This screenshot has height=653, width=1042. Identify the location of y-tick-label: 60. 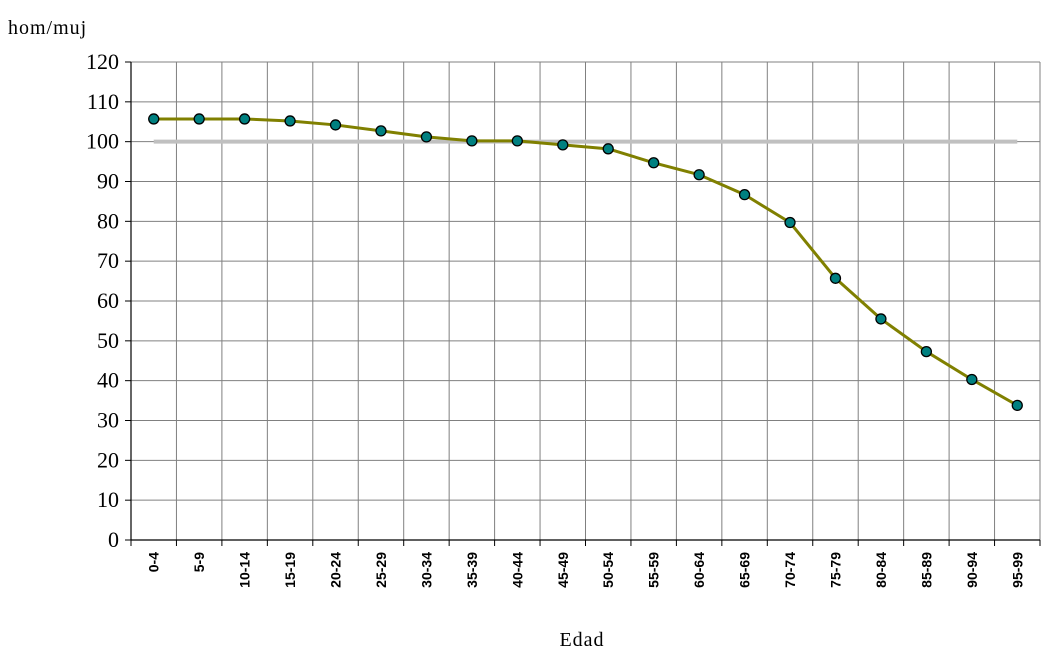
(108, 300).